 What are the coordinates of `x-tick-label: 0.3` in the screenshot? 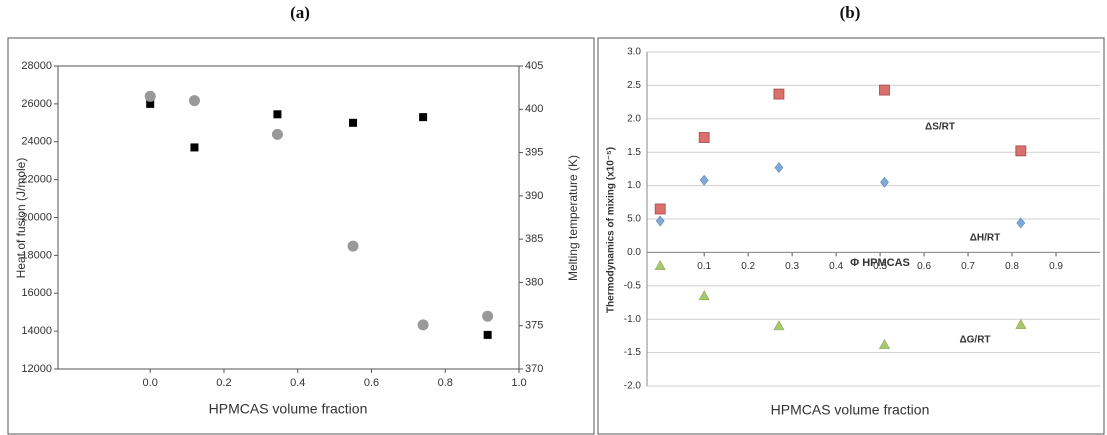 It's located at (792, 266).